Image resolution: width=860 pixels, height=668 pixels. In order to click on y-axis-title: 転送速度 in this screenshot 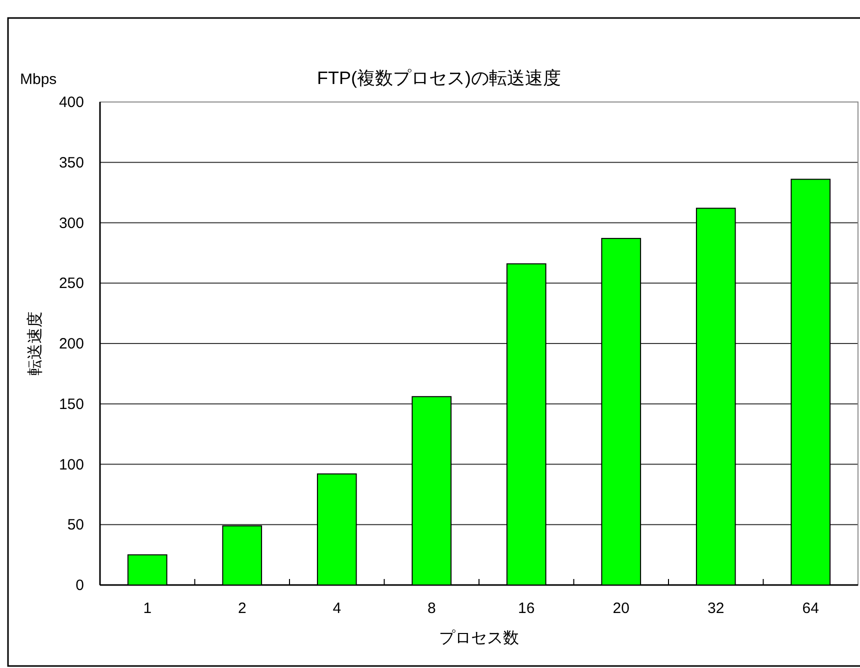, I will do `click(35, 344)`.